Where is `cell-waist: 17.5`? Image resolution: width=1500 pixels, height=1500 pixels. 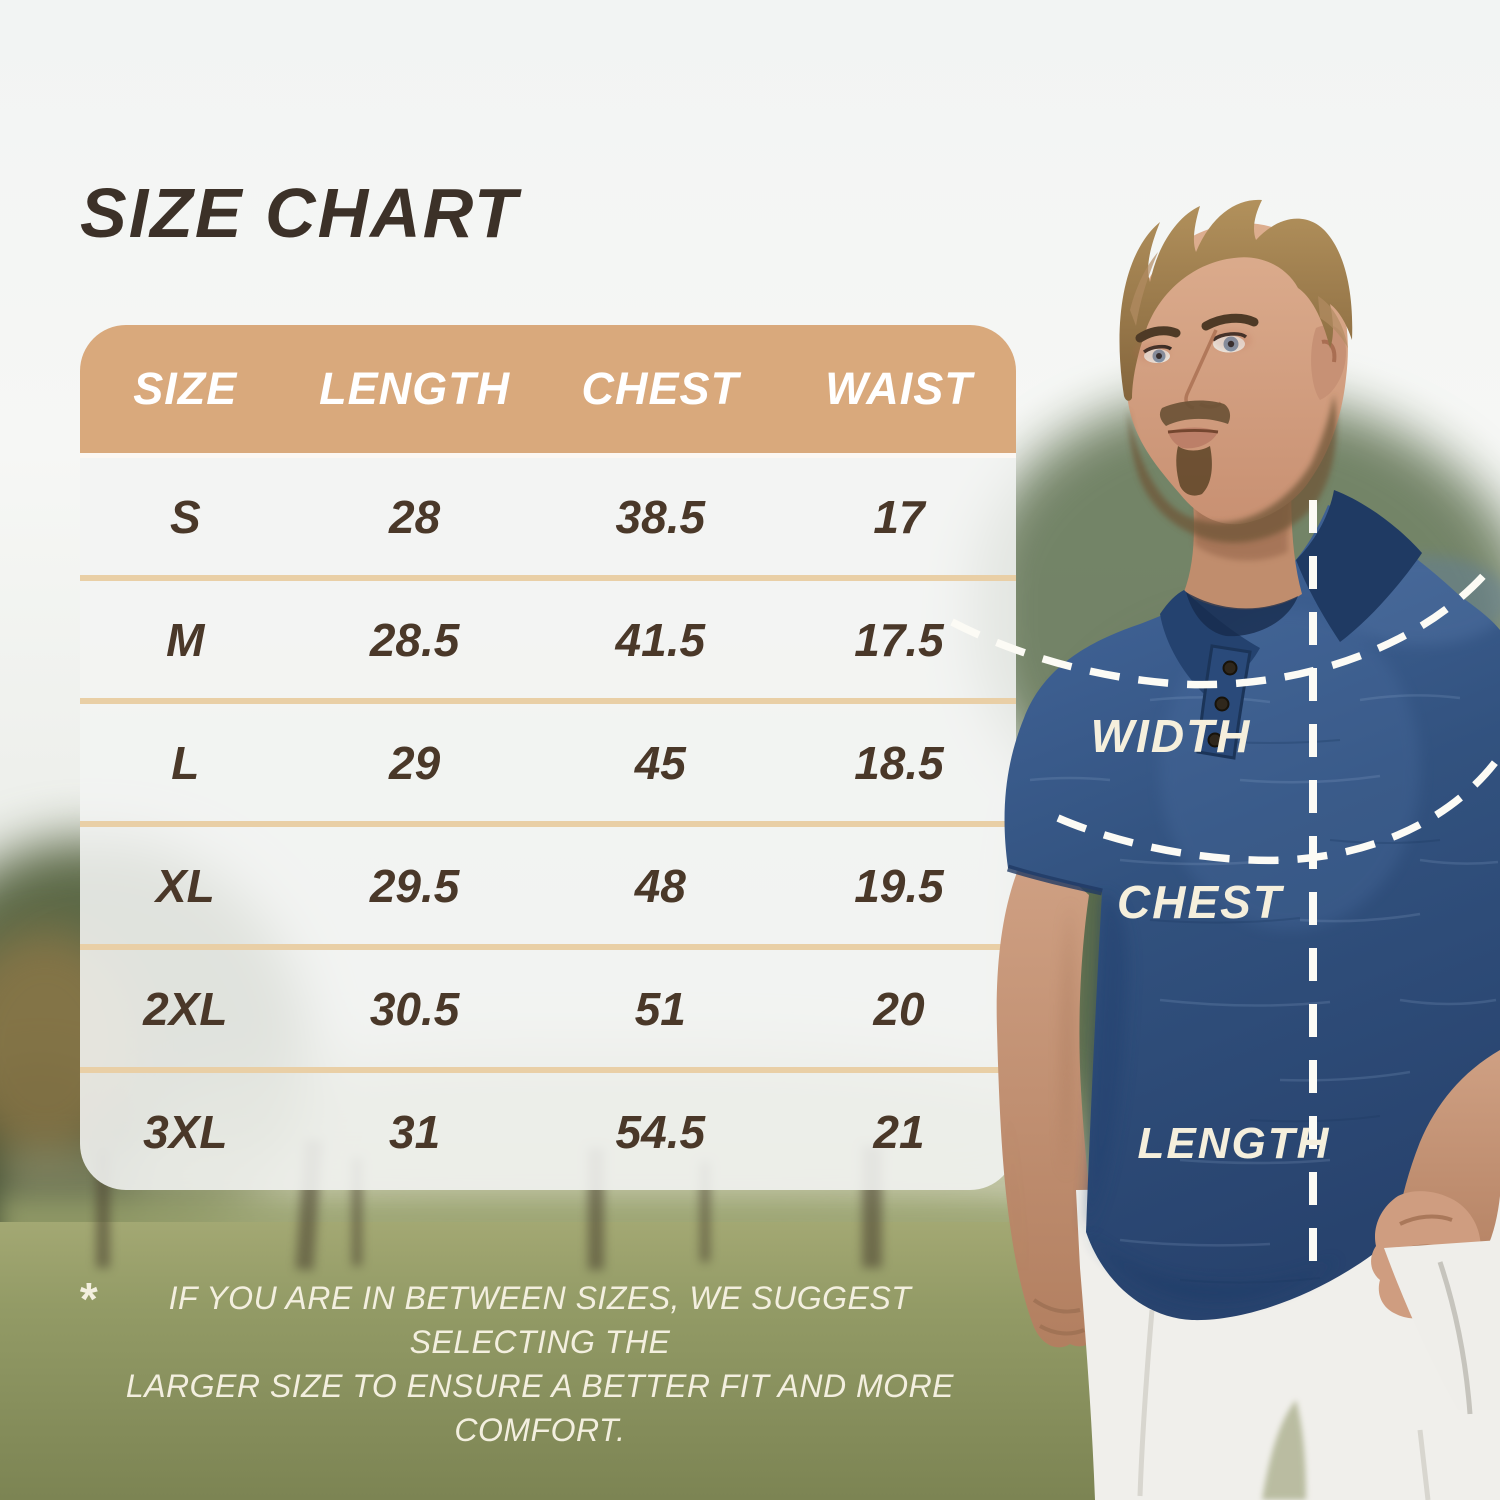 cell-waist: 17.5 is located at coordinates (899, 639).